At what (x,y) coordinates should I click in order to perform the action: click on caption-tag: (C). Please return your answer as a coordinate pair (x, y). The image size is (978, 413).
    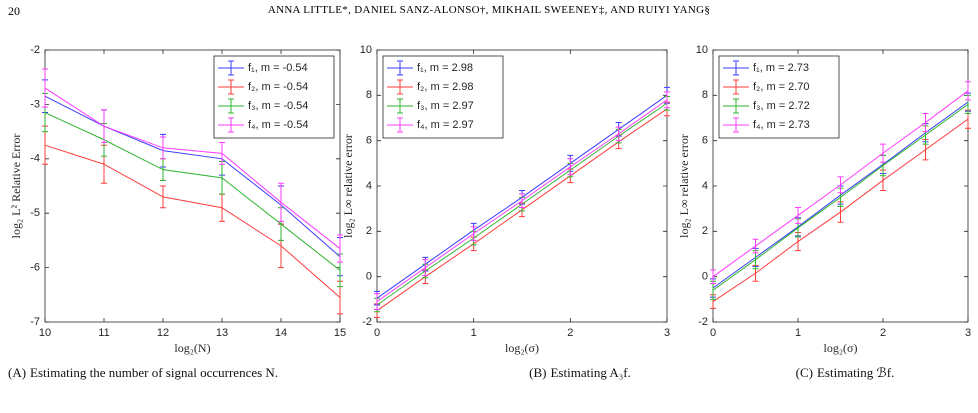
    Looking at the image, I should click on (804, 372).